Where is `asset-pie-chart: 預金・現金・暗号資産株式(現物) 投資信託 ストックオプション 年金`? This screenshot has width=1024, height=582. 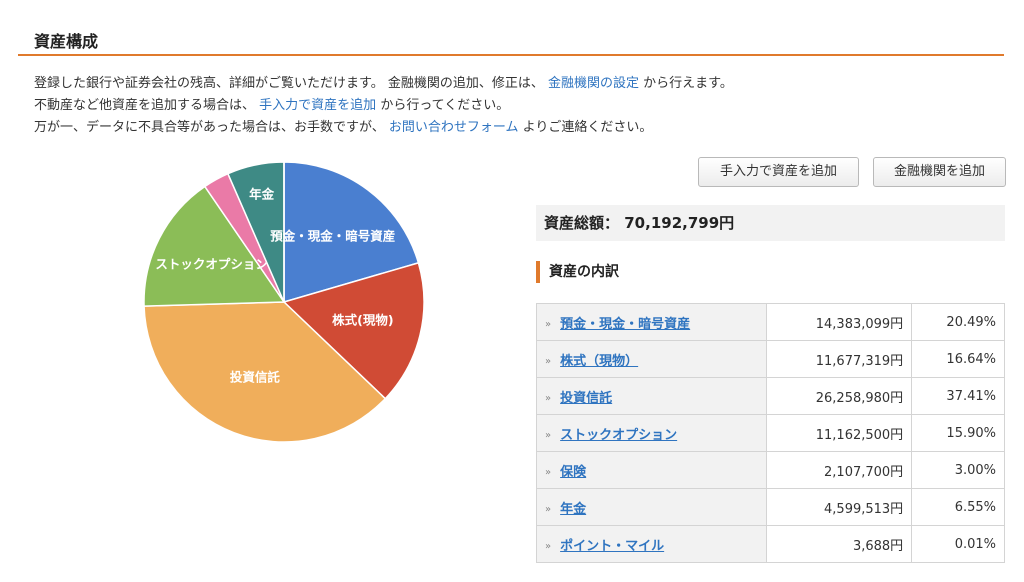
asset-pie-chart: 預金・現金・暗号資産株式(現物) 投資信託 ストックオプション 年金 is located at coordinates (284, 302).